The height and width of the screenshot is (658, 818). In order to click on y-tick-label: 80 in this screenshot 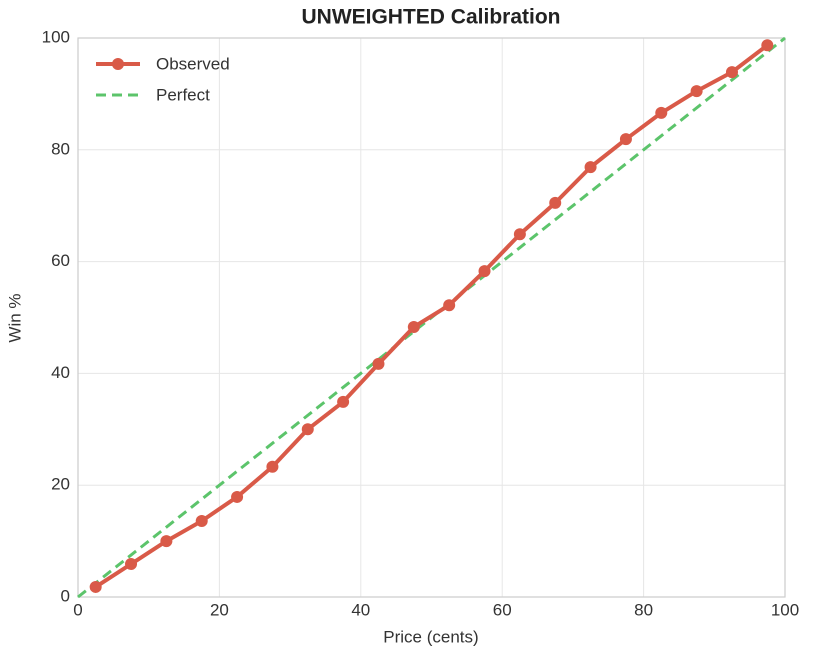, I will do `click(60, 148)`.